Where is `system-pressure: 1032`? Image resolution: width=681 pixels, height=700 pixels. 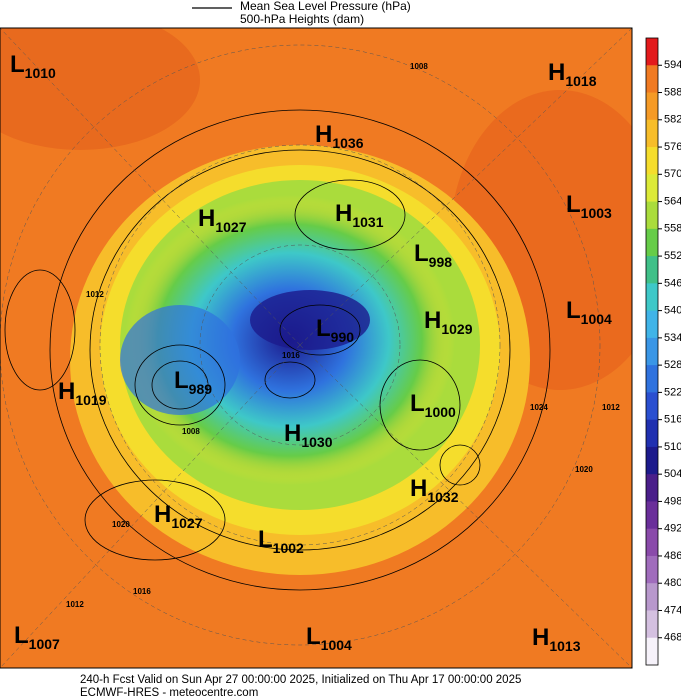 system-pressure: 1032 is located at coordinates (442, 497).